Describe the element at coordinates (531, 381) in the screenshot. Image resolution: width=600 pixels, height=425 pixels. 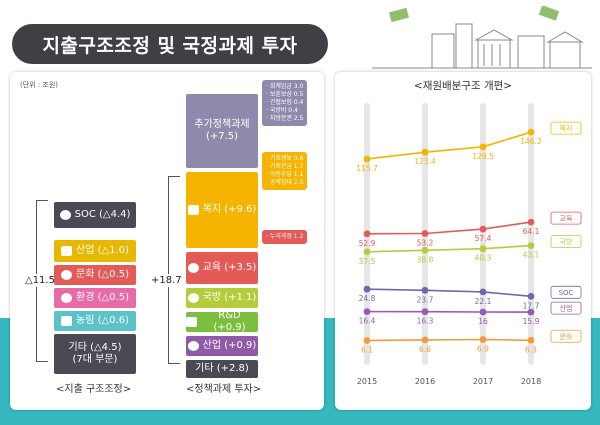
I see `x-tick-label-3: 2018` at that location.